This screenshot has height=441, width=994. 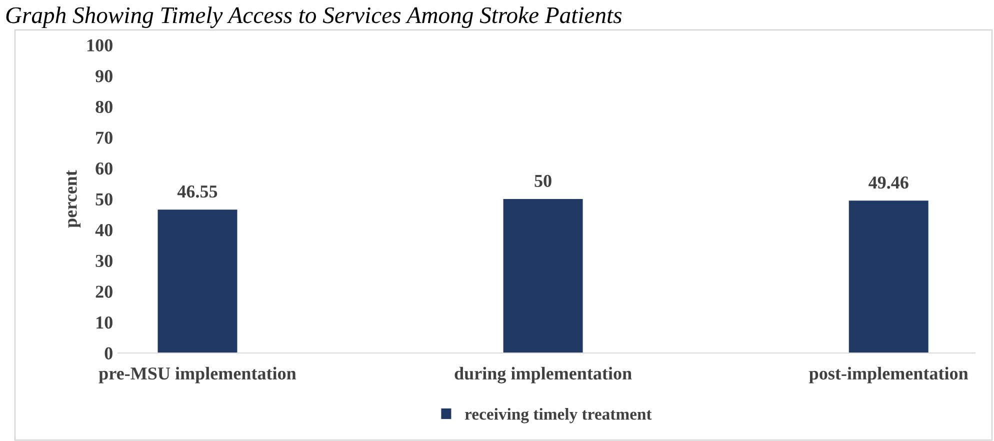 What do you see at coordinates (888, 182) in the screenshot?
I see `data-label: 49.46` at bounding box center [888, 182].